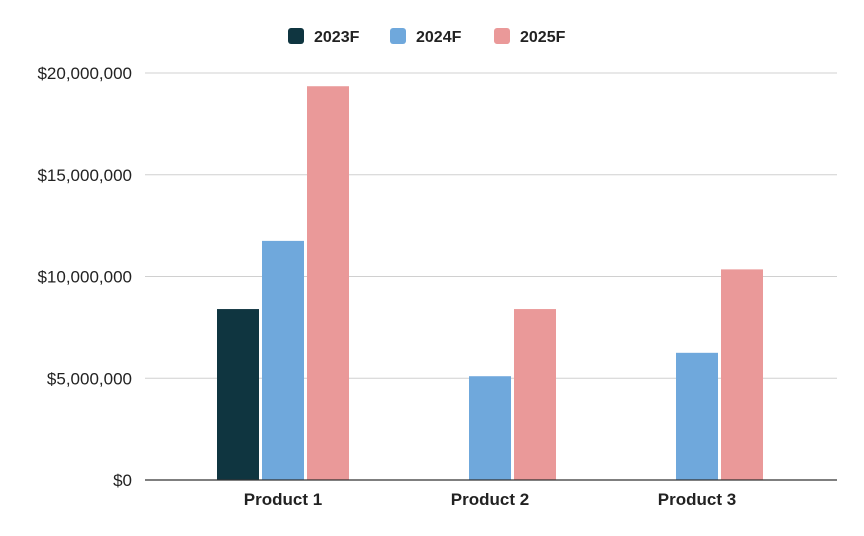 This screenshot has height=536, width=864. Describe the element at coordinates (84, 277) in the screenshot. I see `y-tick-label: $10,000,000` at that location.